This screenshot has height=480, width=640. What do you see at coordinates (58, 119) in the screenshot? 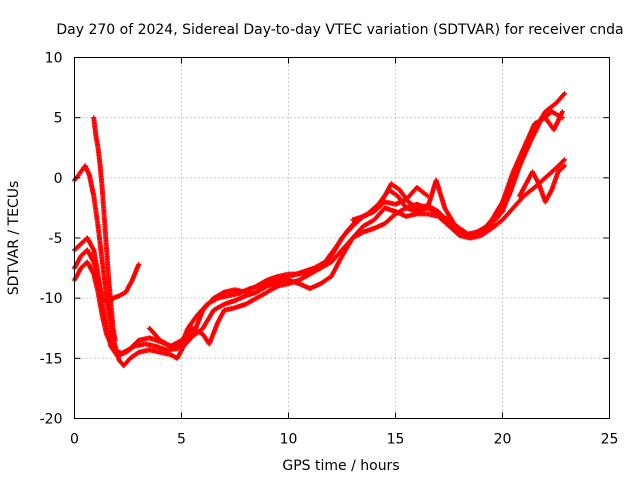
I see `y-tick-label: 5` at bounding box center [58, 119].